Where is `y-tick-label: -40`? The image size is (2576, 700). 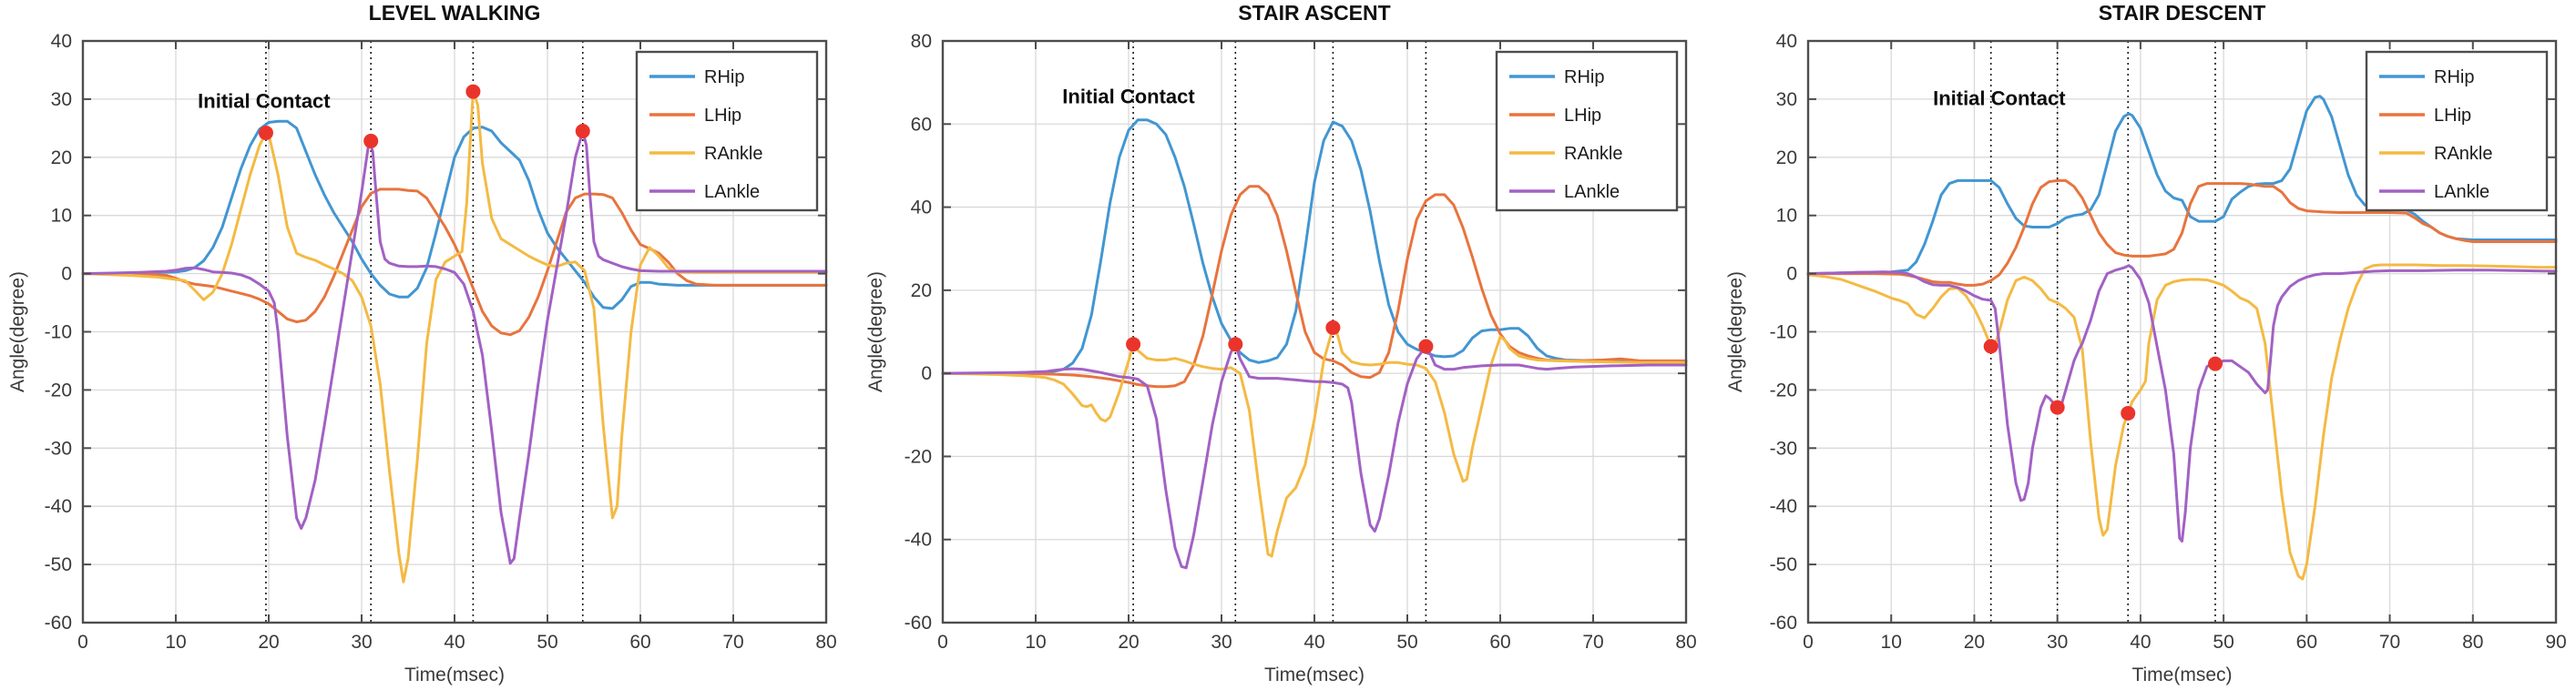
y-tick-label: -40 is located at coordinates (58, 506).